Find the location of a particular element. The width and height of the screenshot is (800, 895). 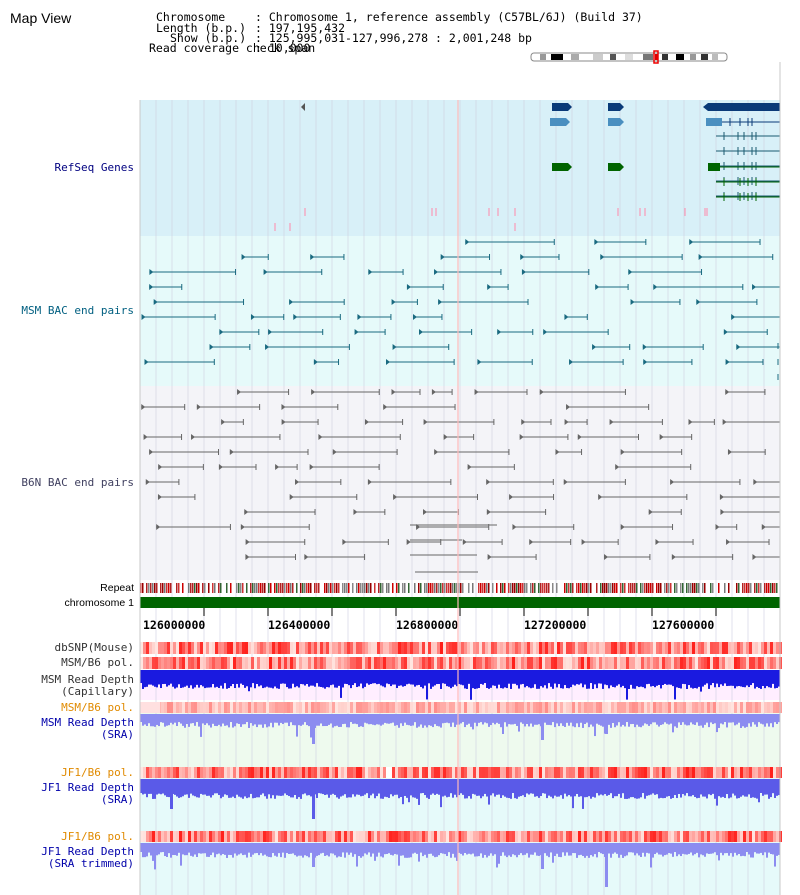

ideogram-band is located at coordinates (693, 57).